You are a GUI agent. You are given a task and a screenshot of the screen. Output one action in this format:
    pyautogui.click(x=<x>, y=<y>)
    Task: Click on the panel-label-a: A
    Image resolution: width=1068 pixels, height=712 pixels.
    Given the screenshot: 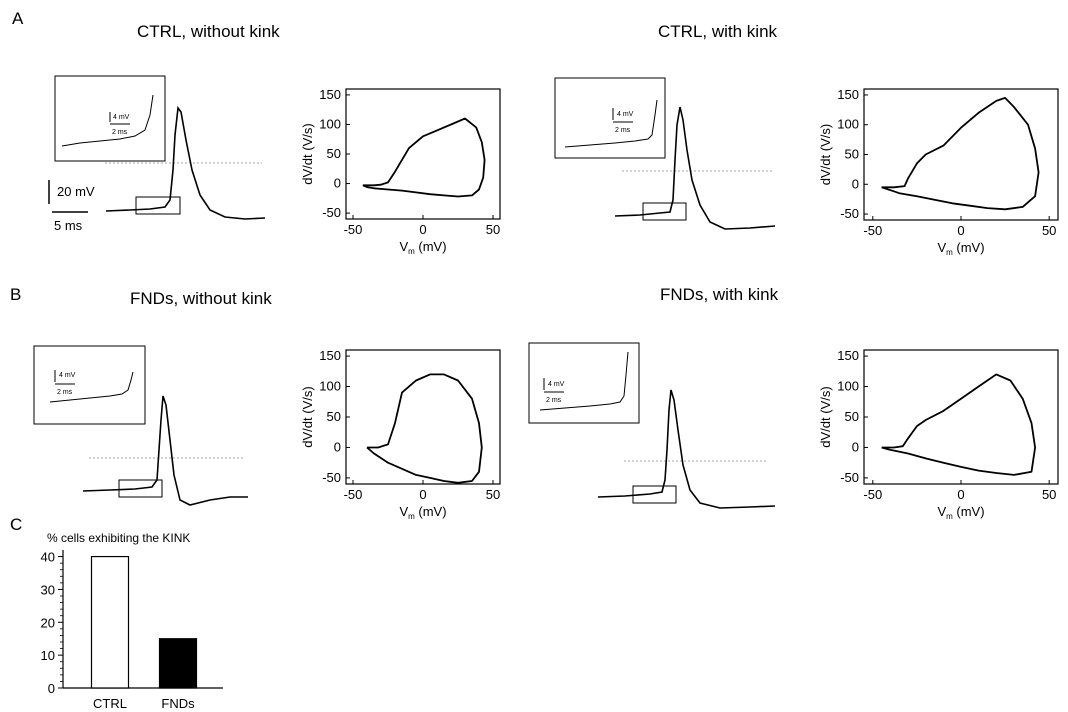 What is the action you would take?
    pyautogui.click(x=18, y=18)
    